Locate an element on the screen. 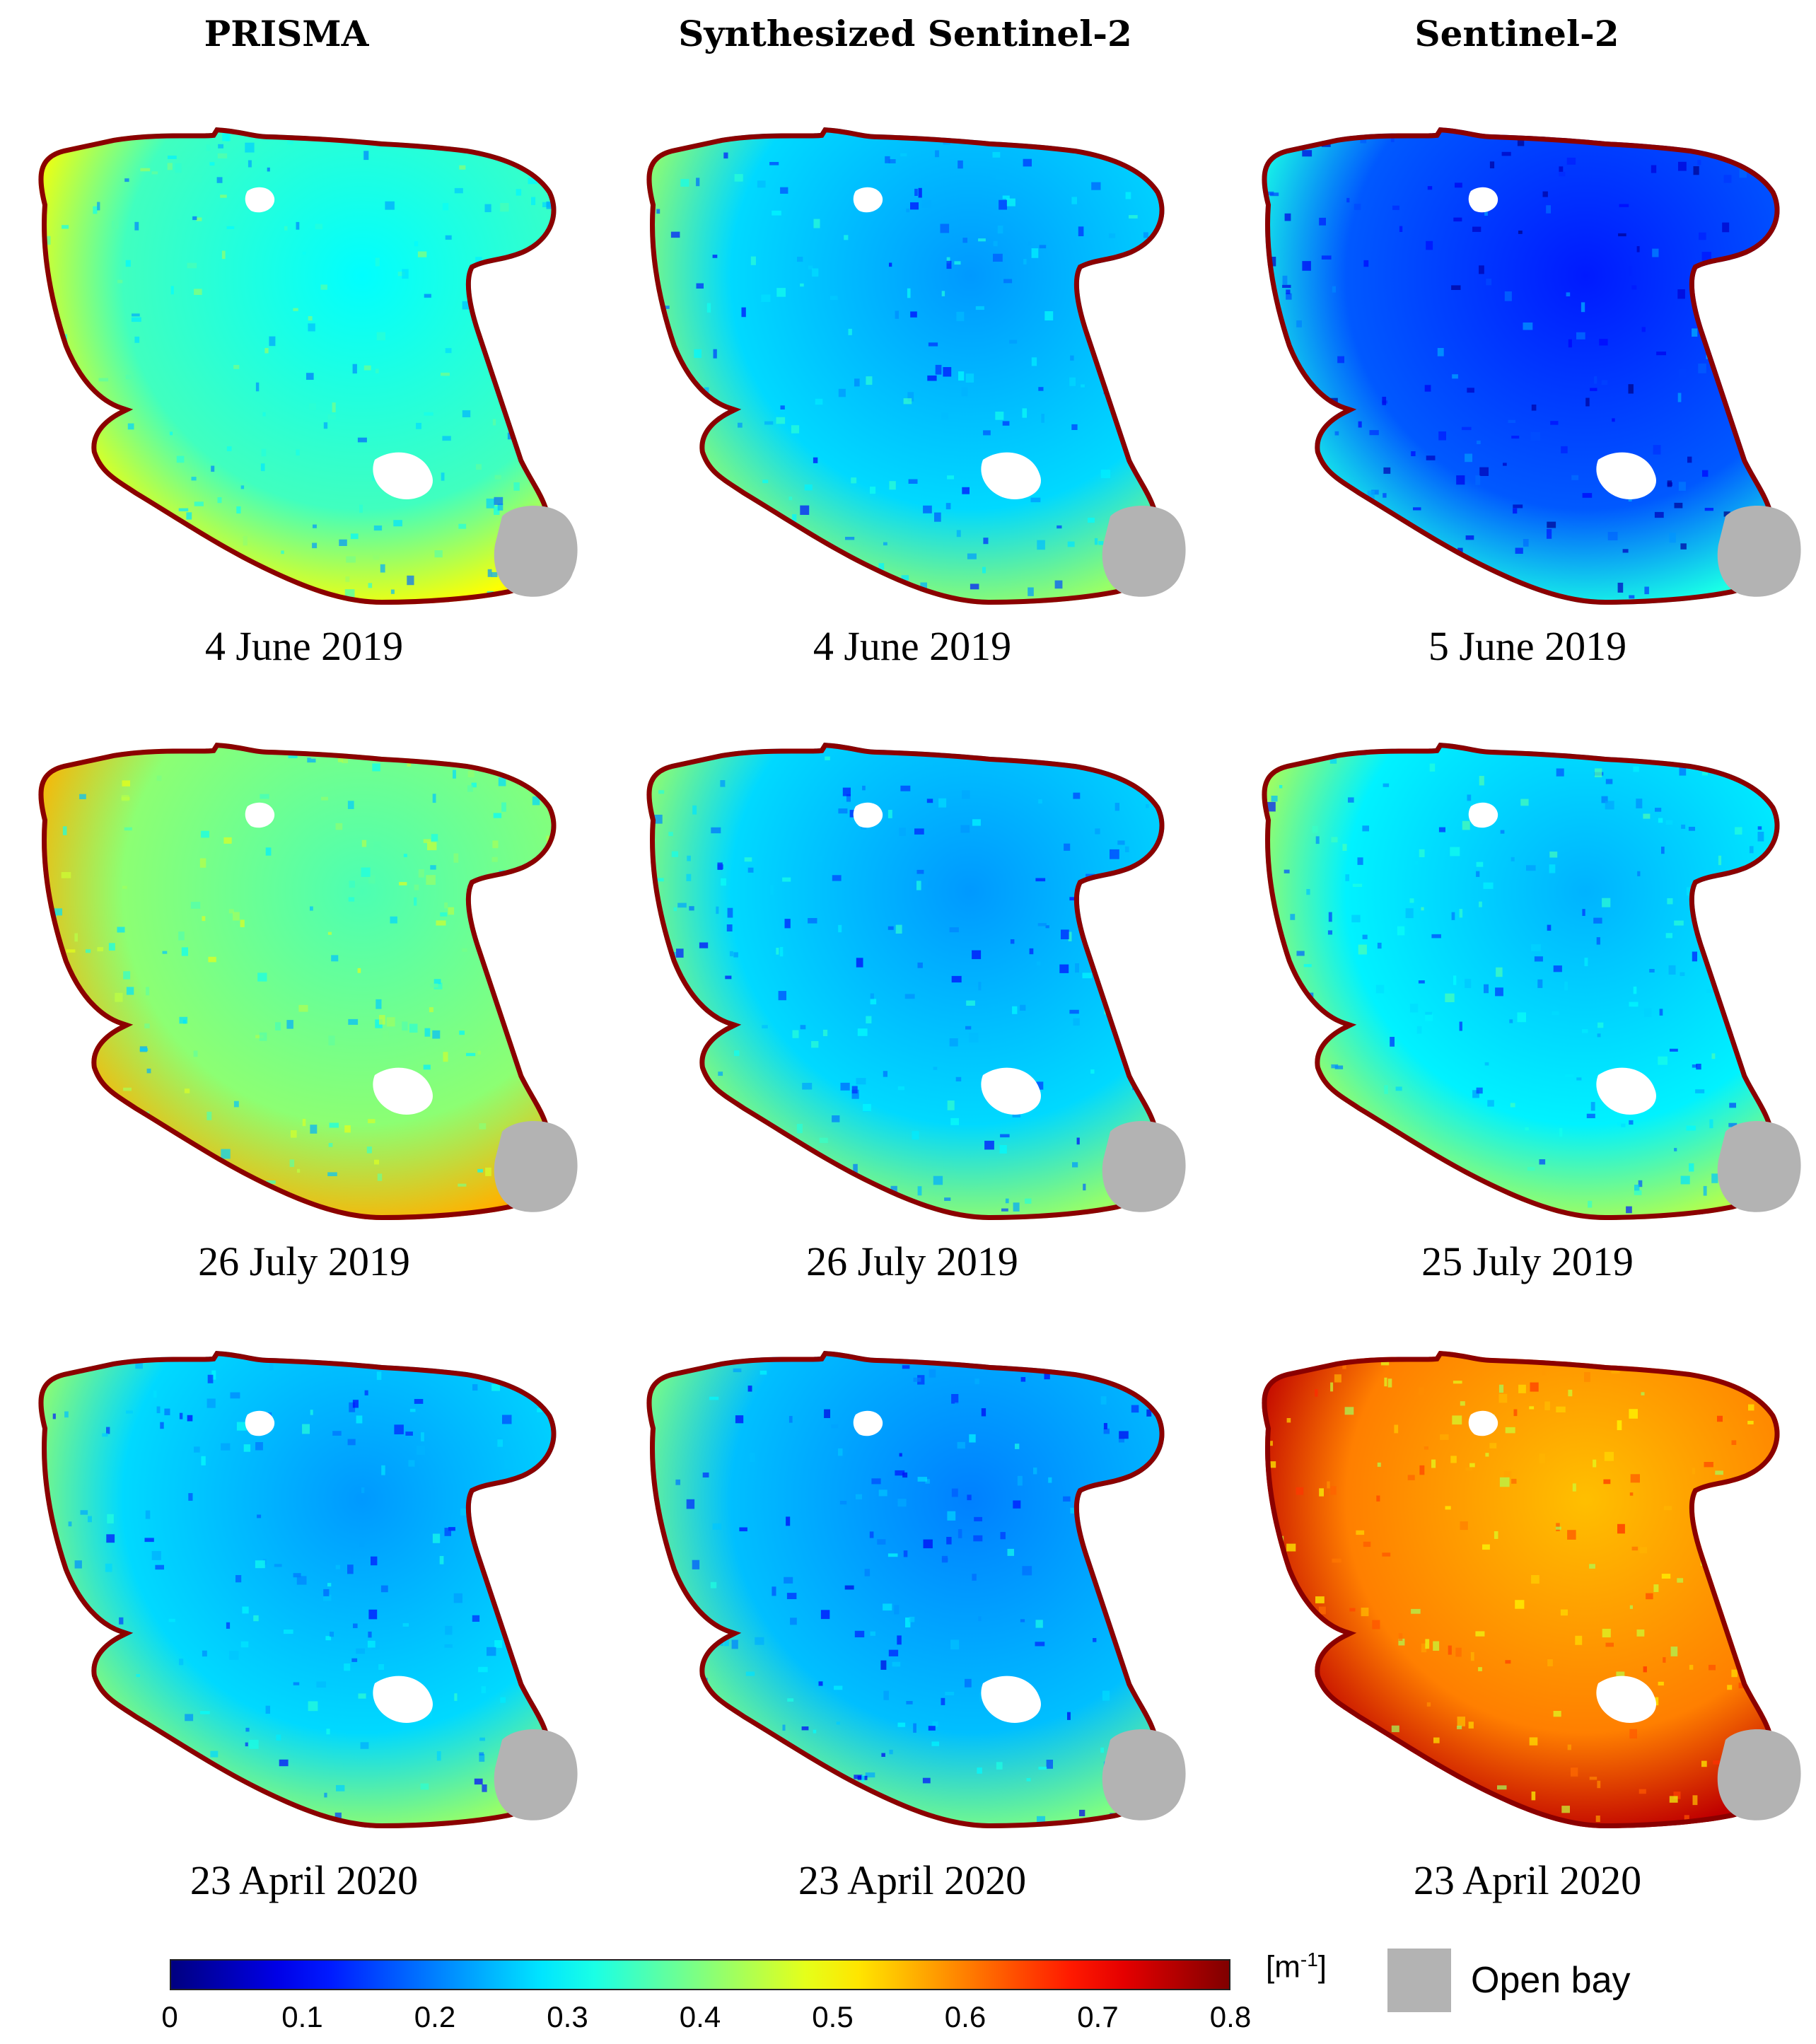 The image size is (1816, 2044). date-label: 4 June 2019 is located at coordinates (912, 646).